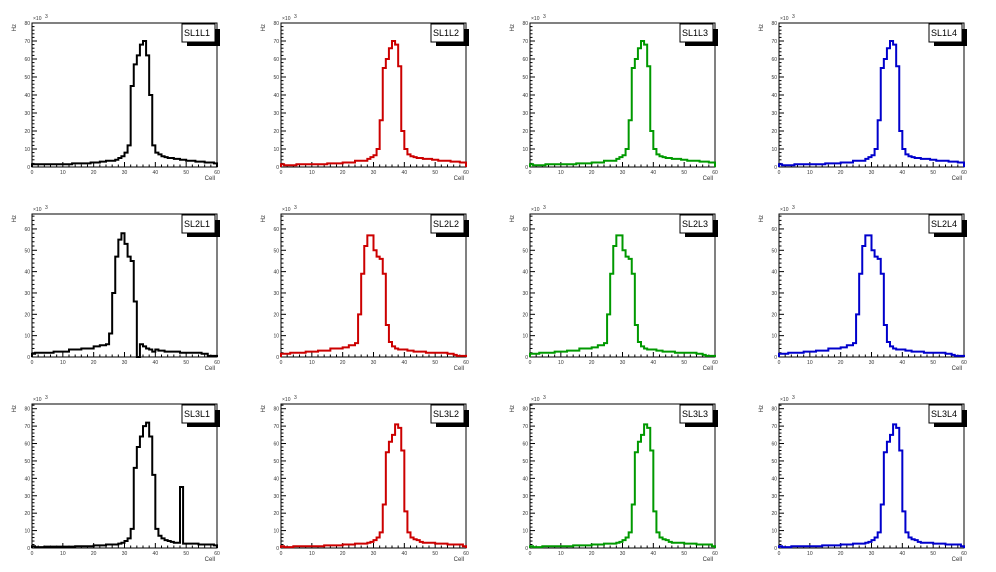 Image resolution: width=996 pixels, height=572 pixels. Describe the element at coordinates (944, 224) in the screenshot. I see `histogram-title: SL2L4` at that location.